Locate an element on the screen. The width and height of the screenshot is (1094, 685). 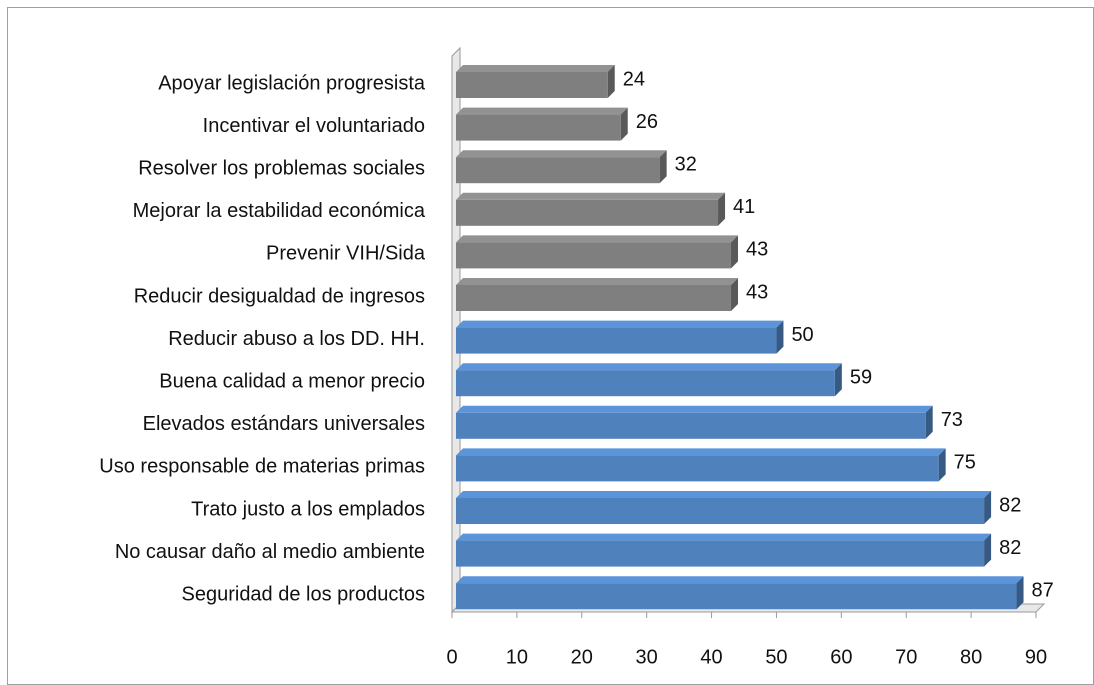
y-tick-label: No causar daño al medio ambiente is located at coordinates (270, 552).